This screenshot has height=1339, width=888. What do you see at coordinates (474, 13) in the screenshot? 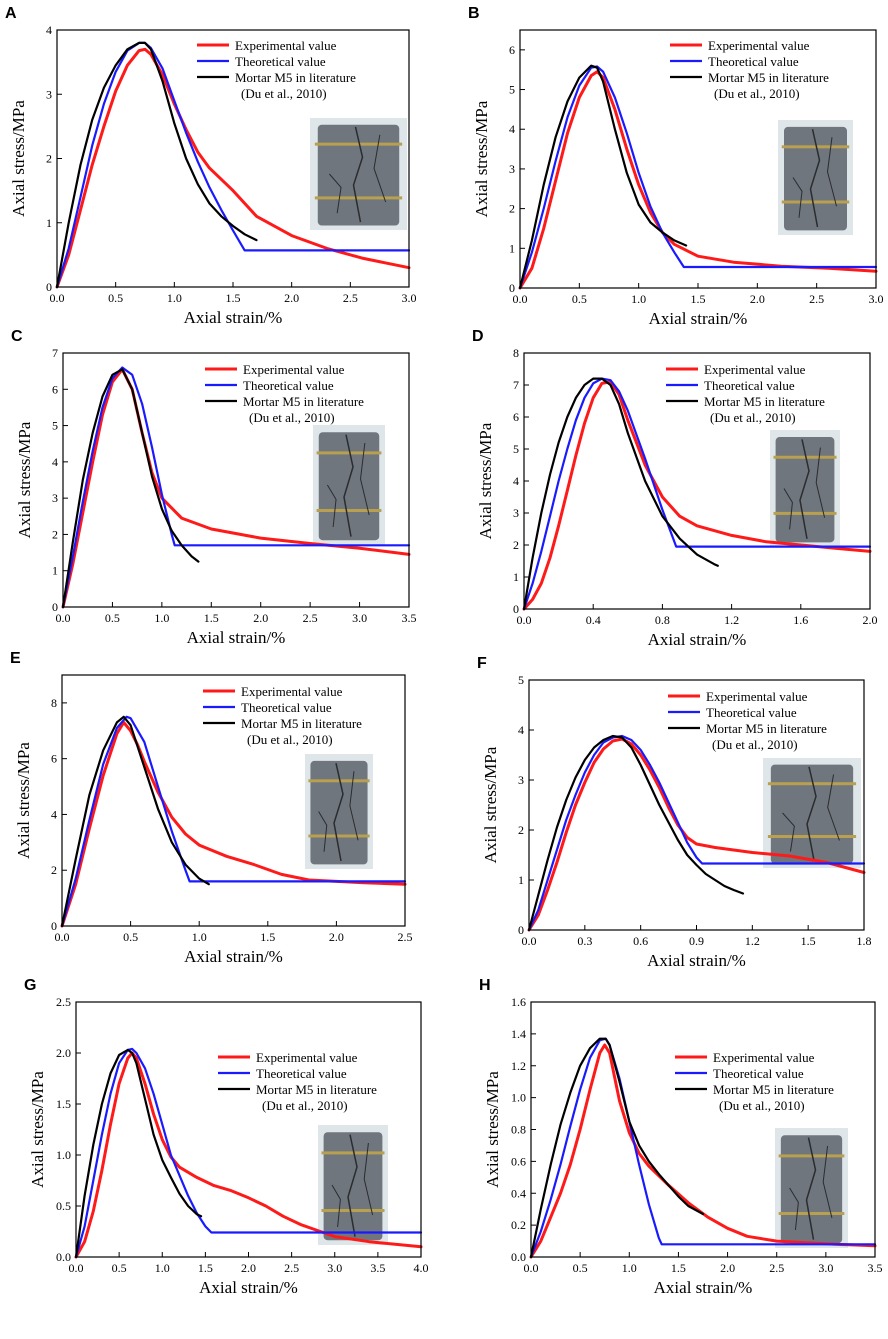
I see `panel-letter: B` at bounding box center [474, 13].